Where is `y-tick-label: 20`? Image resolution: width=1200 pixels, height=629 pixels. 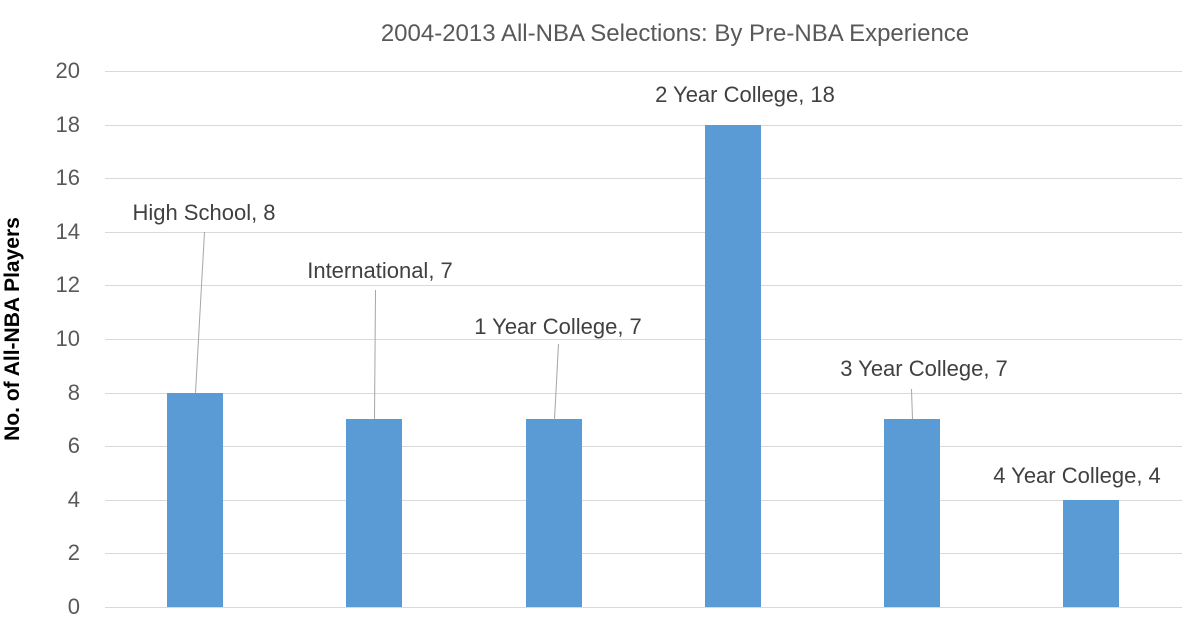
y-tick-label: 20 is located at coordinates (67, 70).